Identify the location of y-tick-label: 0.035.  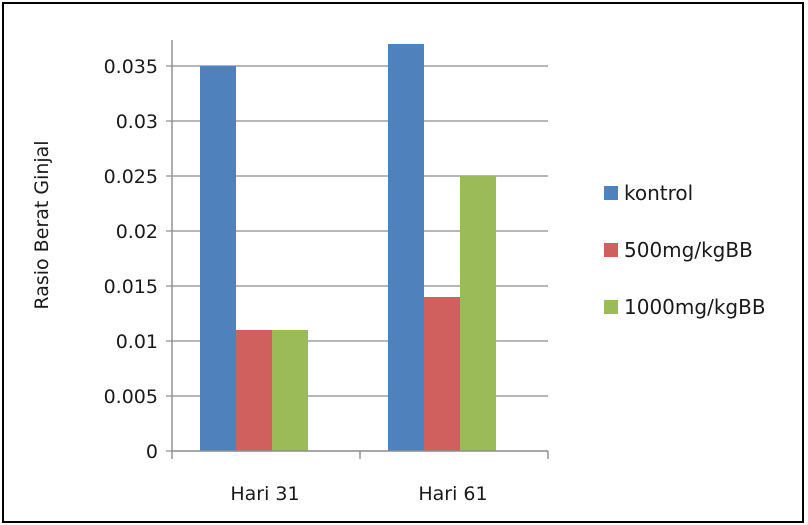
(131, 67).